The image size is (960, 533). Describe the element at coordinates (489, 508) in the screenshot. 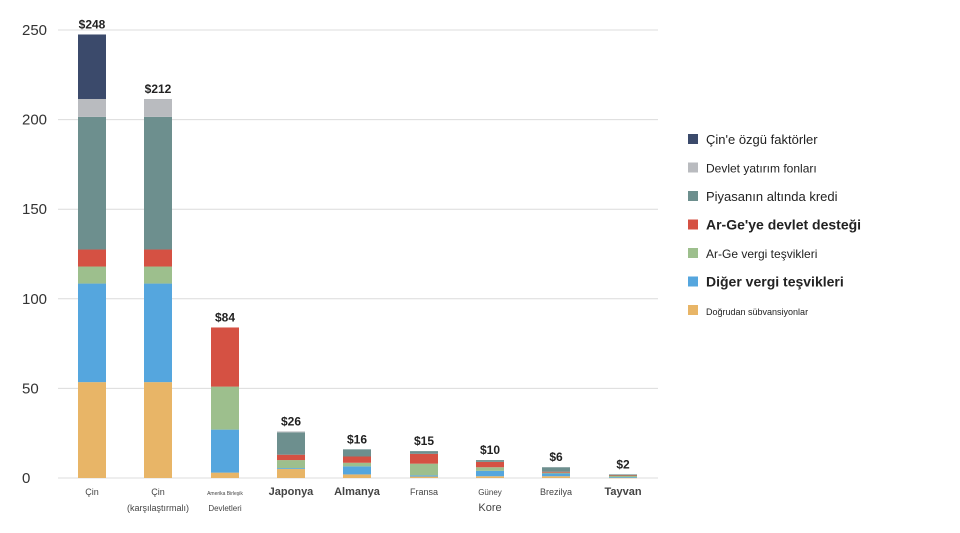

I see `x-category-label: Kore` at that location.